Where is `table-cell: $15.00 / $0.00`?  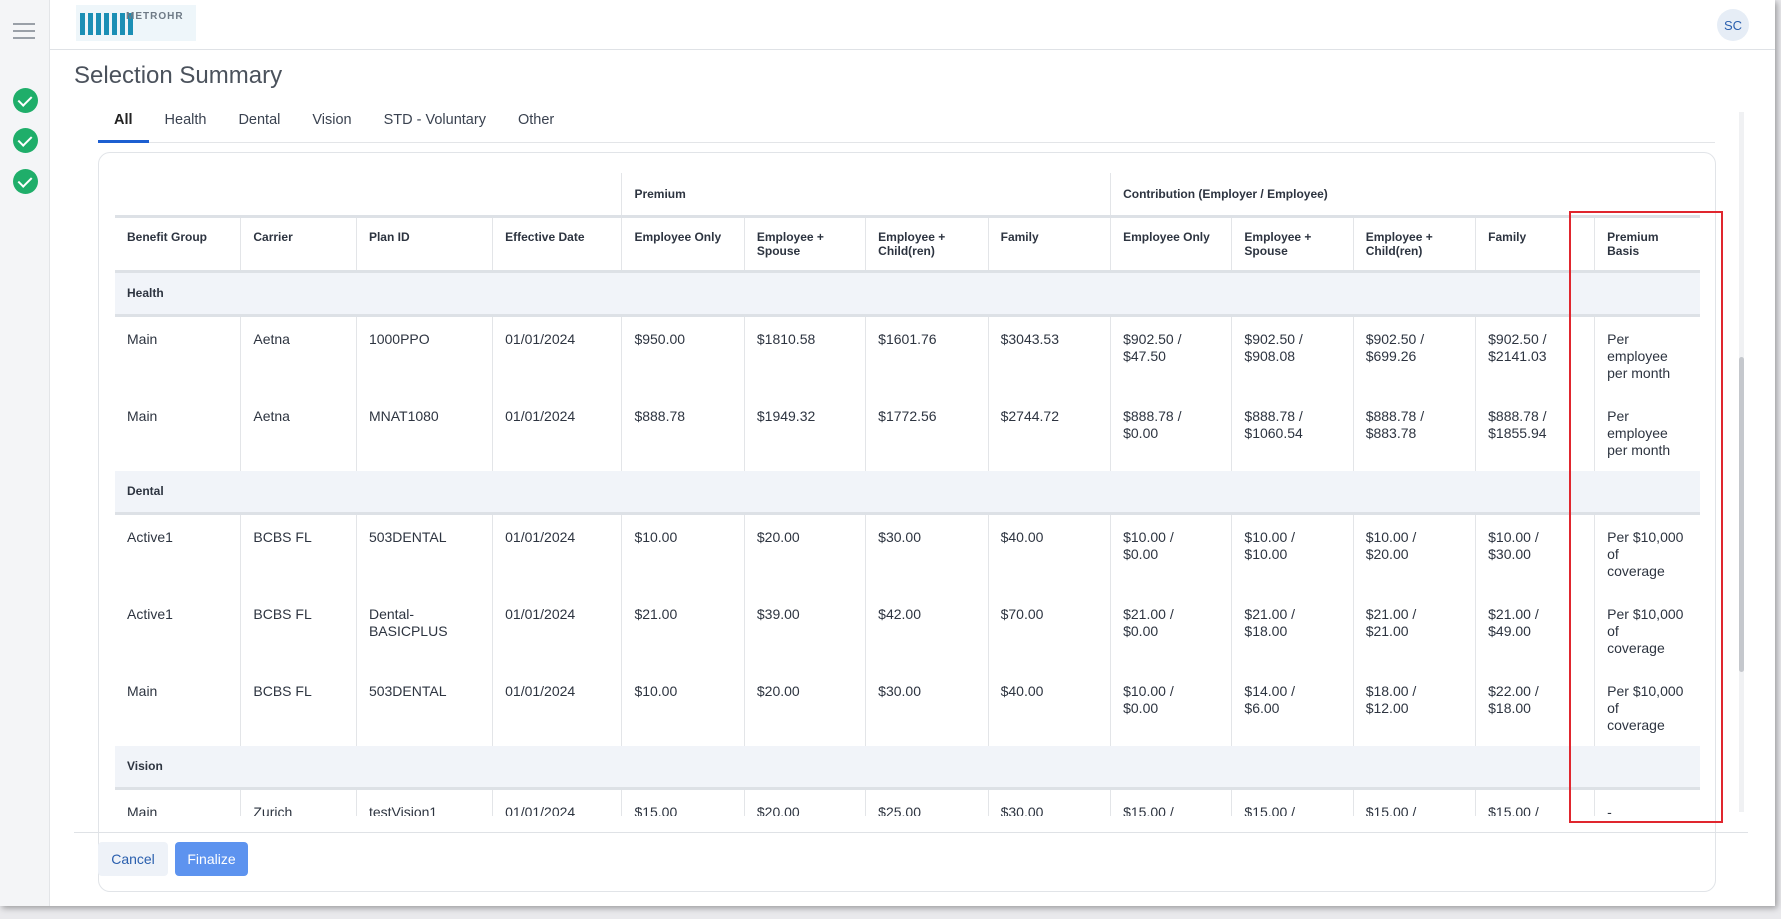 table-cell: $15.00 / $0.00 is located at coordinates (1171, 802).